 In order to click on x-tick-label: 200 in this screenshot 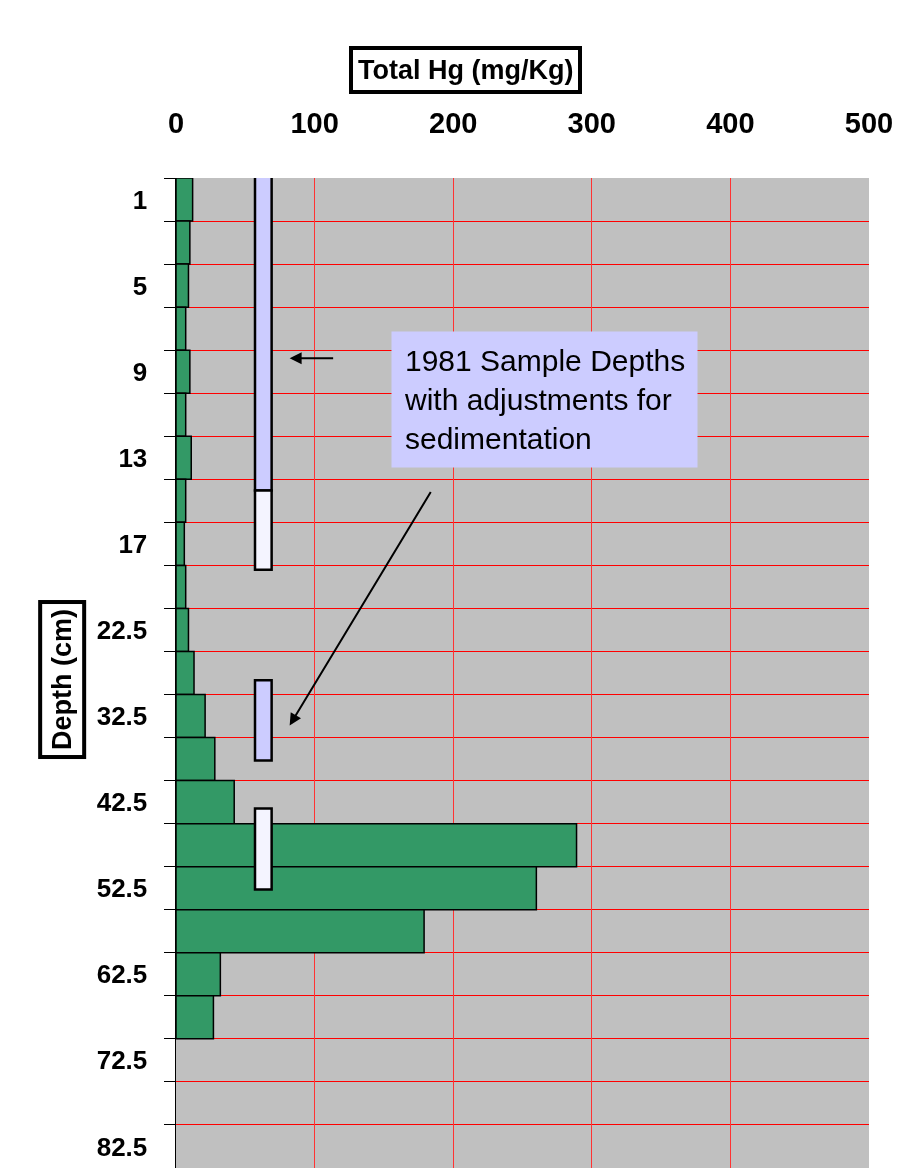, I will do `click(453, 123)`.